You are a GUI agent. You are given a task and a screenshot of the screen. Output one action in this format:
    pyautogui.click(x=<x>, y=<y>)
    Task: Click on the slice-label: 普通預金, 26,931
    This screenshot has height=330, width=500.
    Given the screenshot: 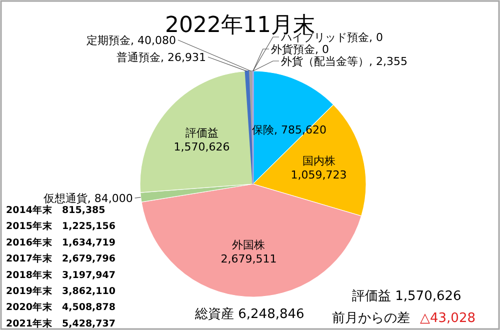 What is the action you would take?
    pyautogui.click(x=161, y=57)
    